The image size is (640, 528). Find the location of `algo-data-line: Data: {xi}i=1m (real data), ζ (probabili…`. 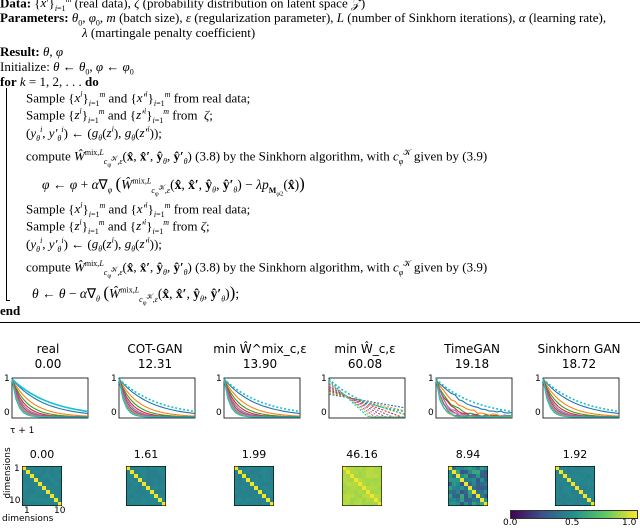

algo-data-line: Data: {xi}i=1m (real data), ζ (probabili… is located at coordinates (183, 6).